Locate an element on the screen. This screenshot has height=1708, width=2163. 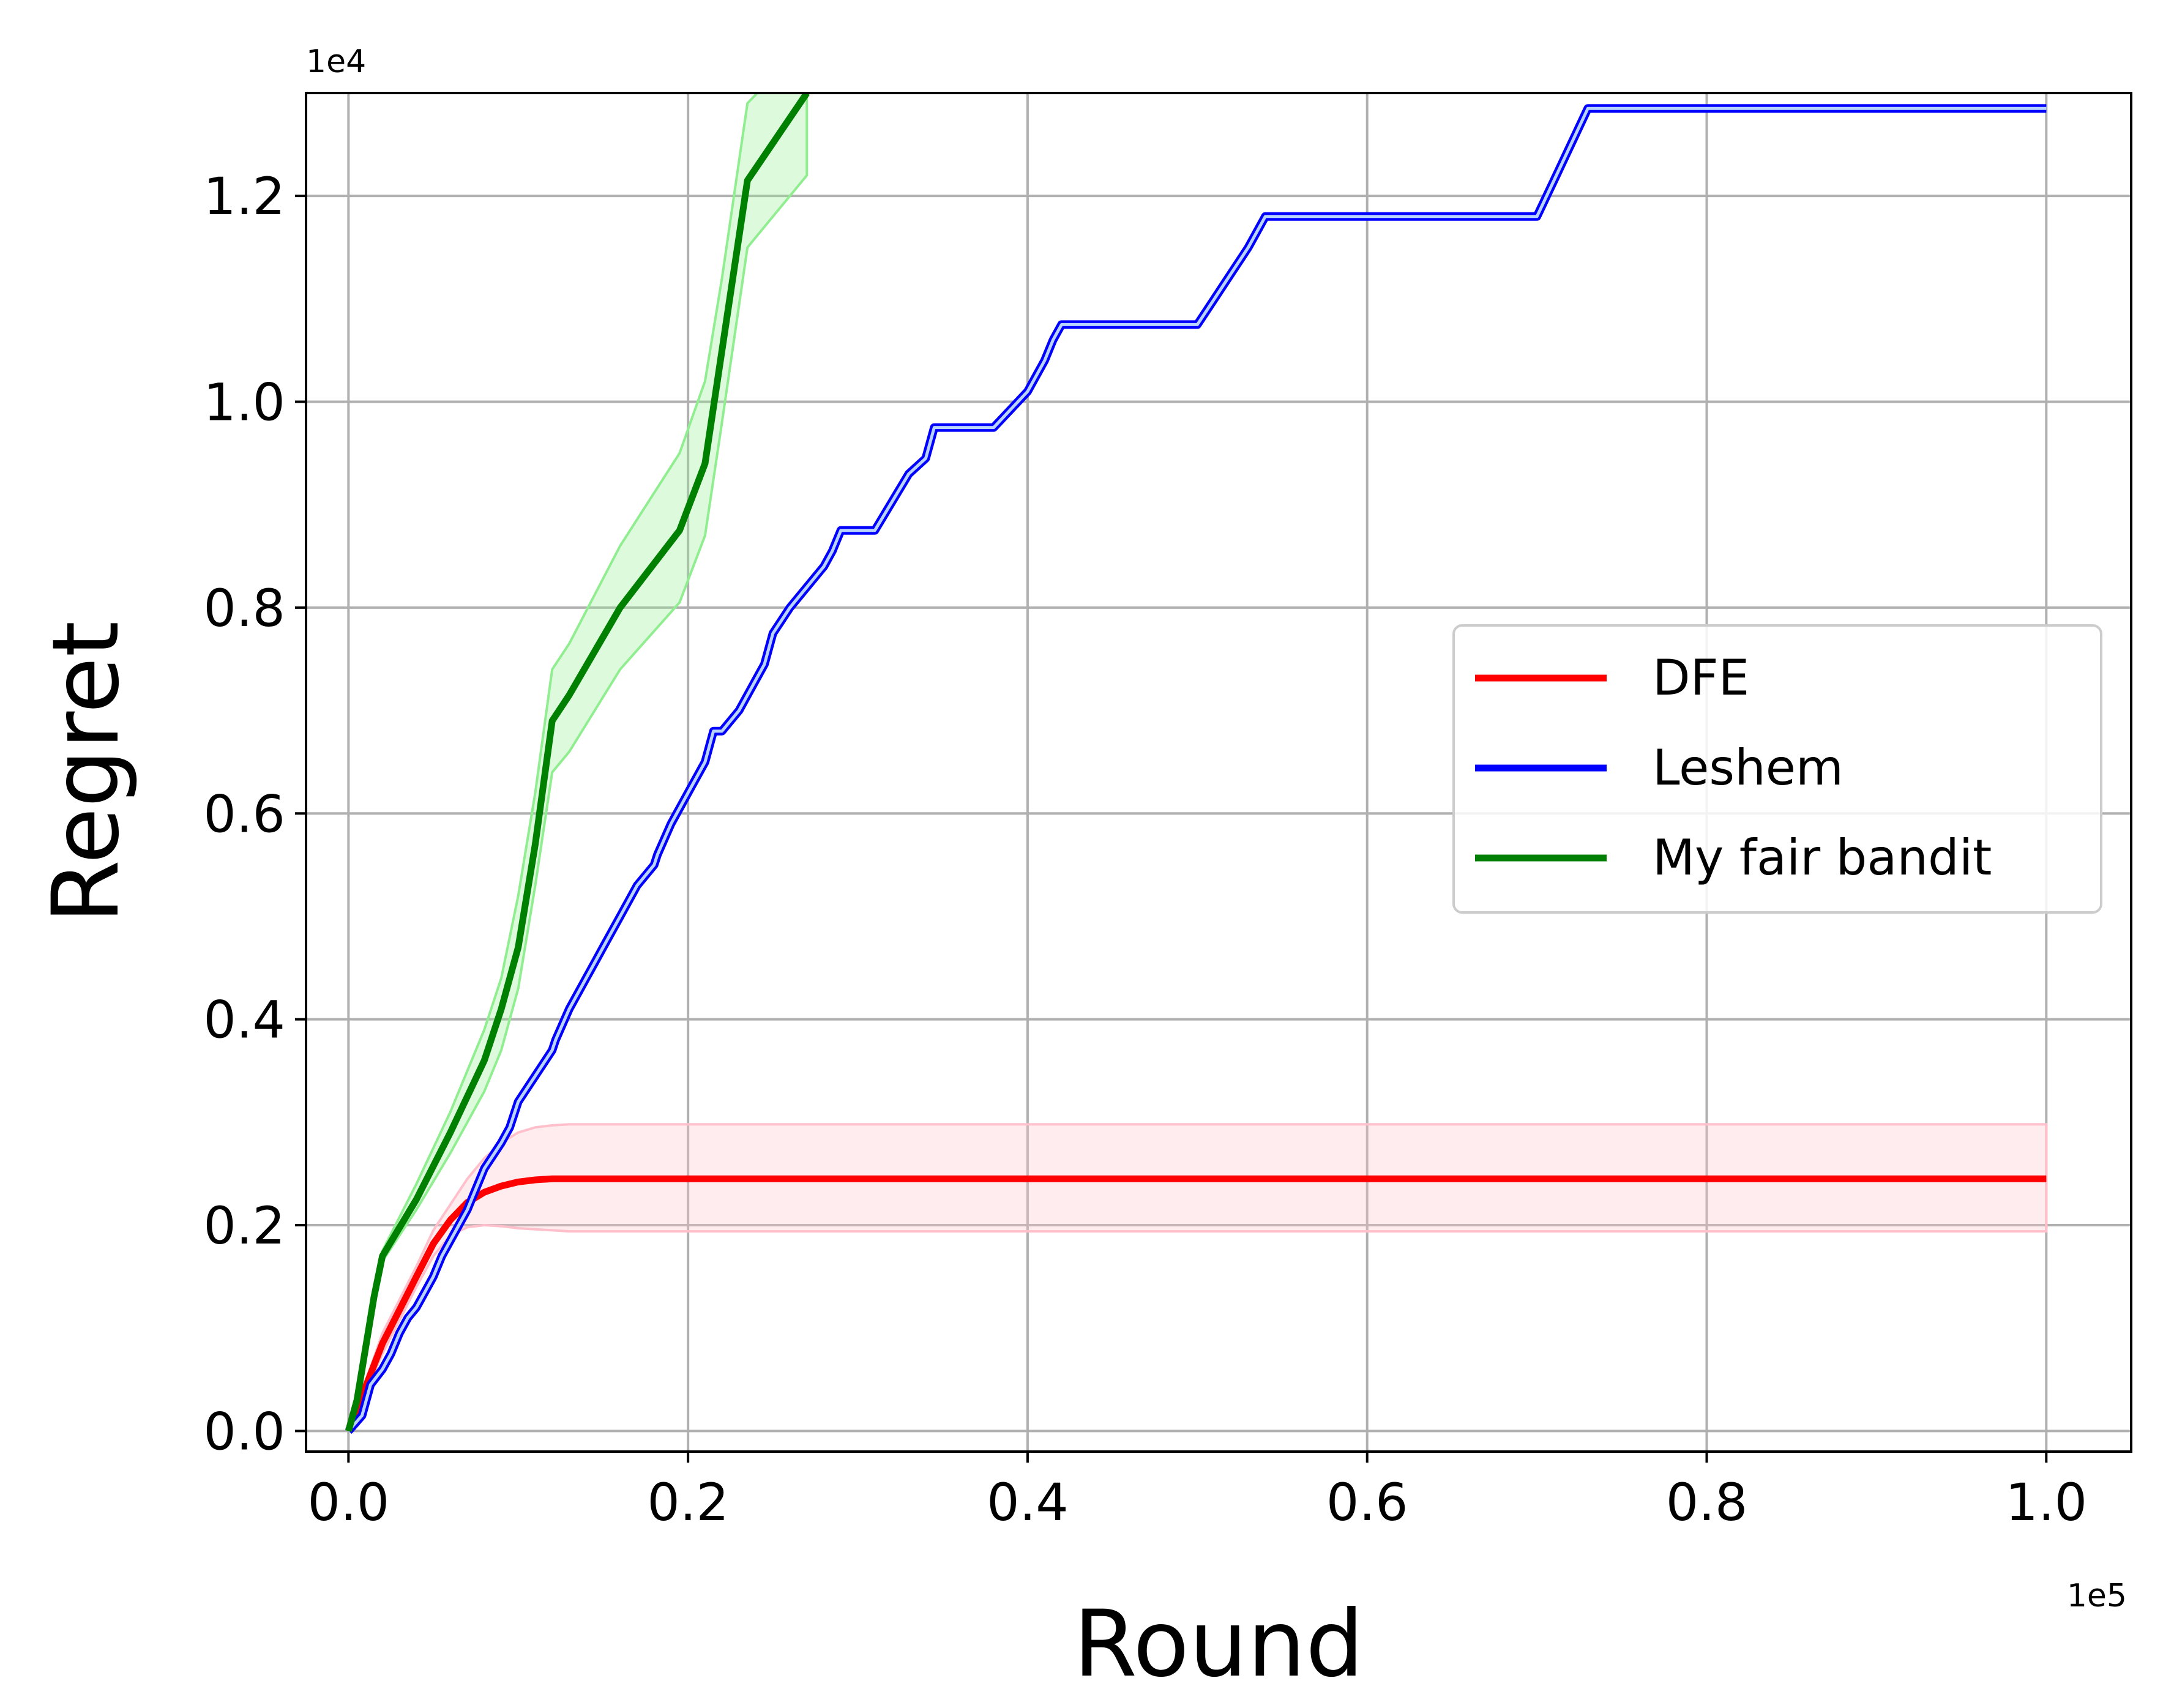
y-tick-label: 0.0 is located at coordinates (244, 1431).